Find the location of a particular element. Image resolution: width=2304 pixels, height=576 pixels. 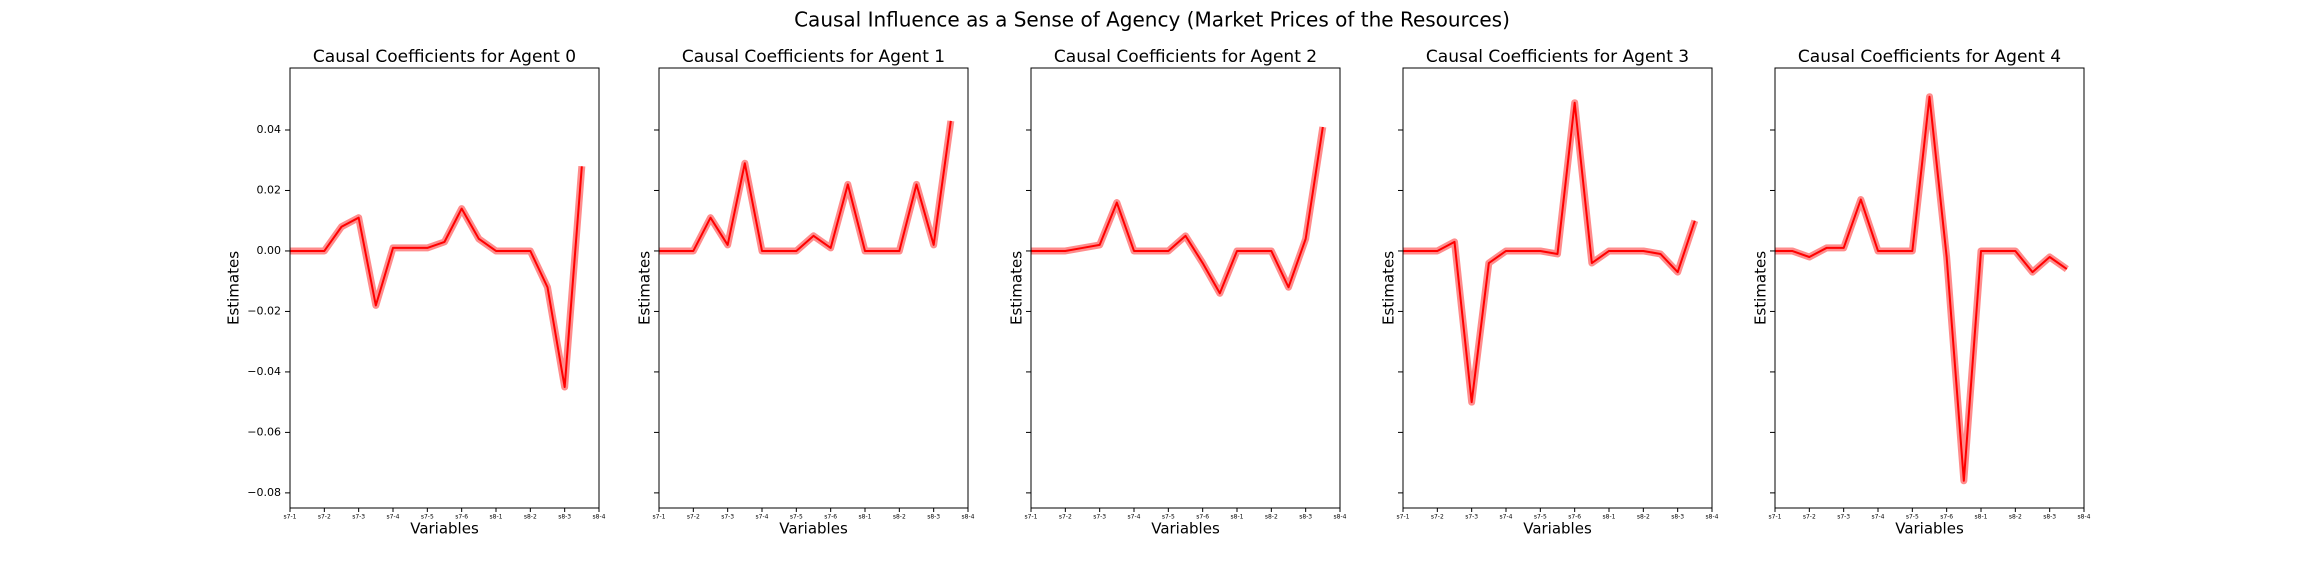

y-tick-label: −0.08 is located at coordinates (264, 492).